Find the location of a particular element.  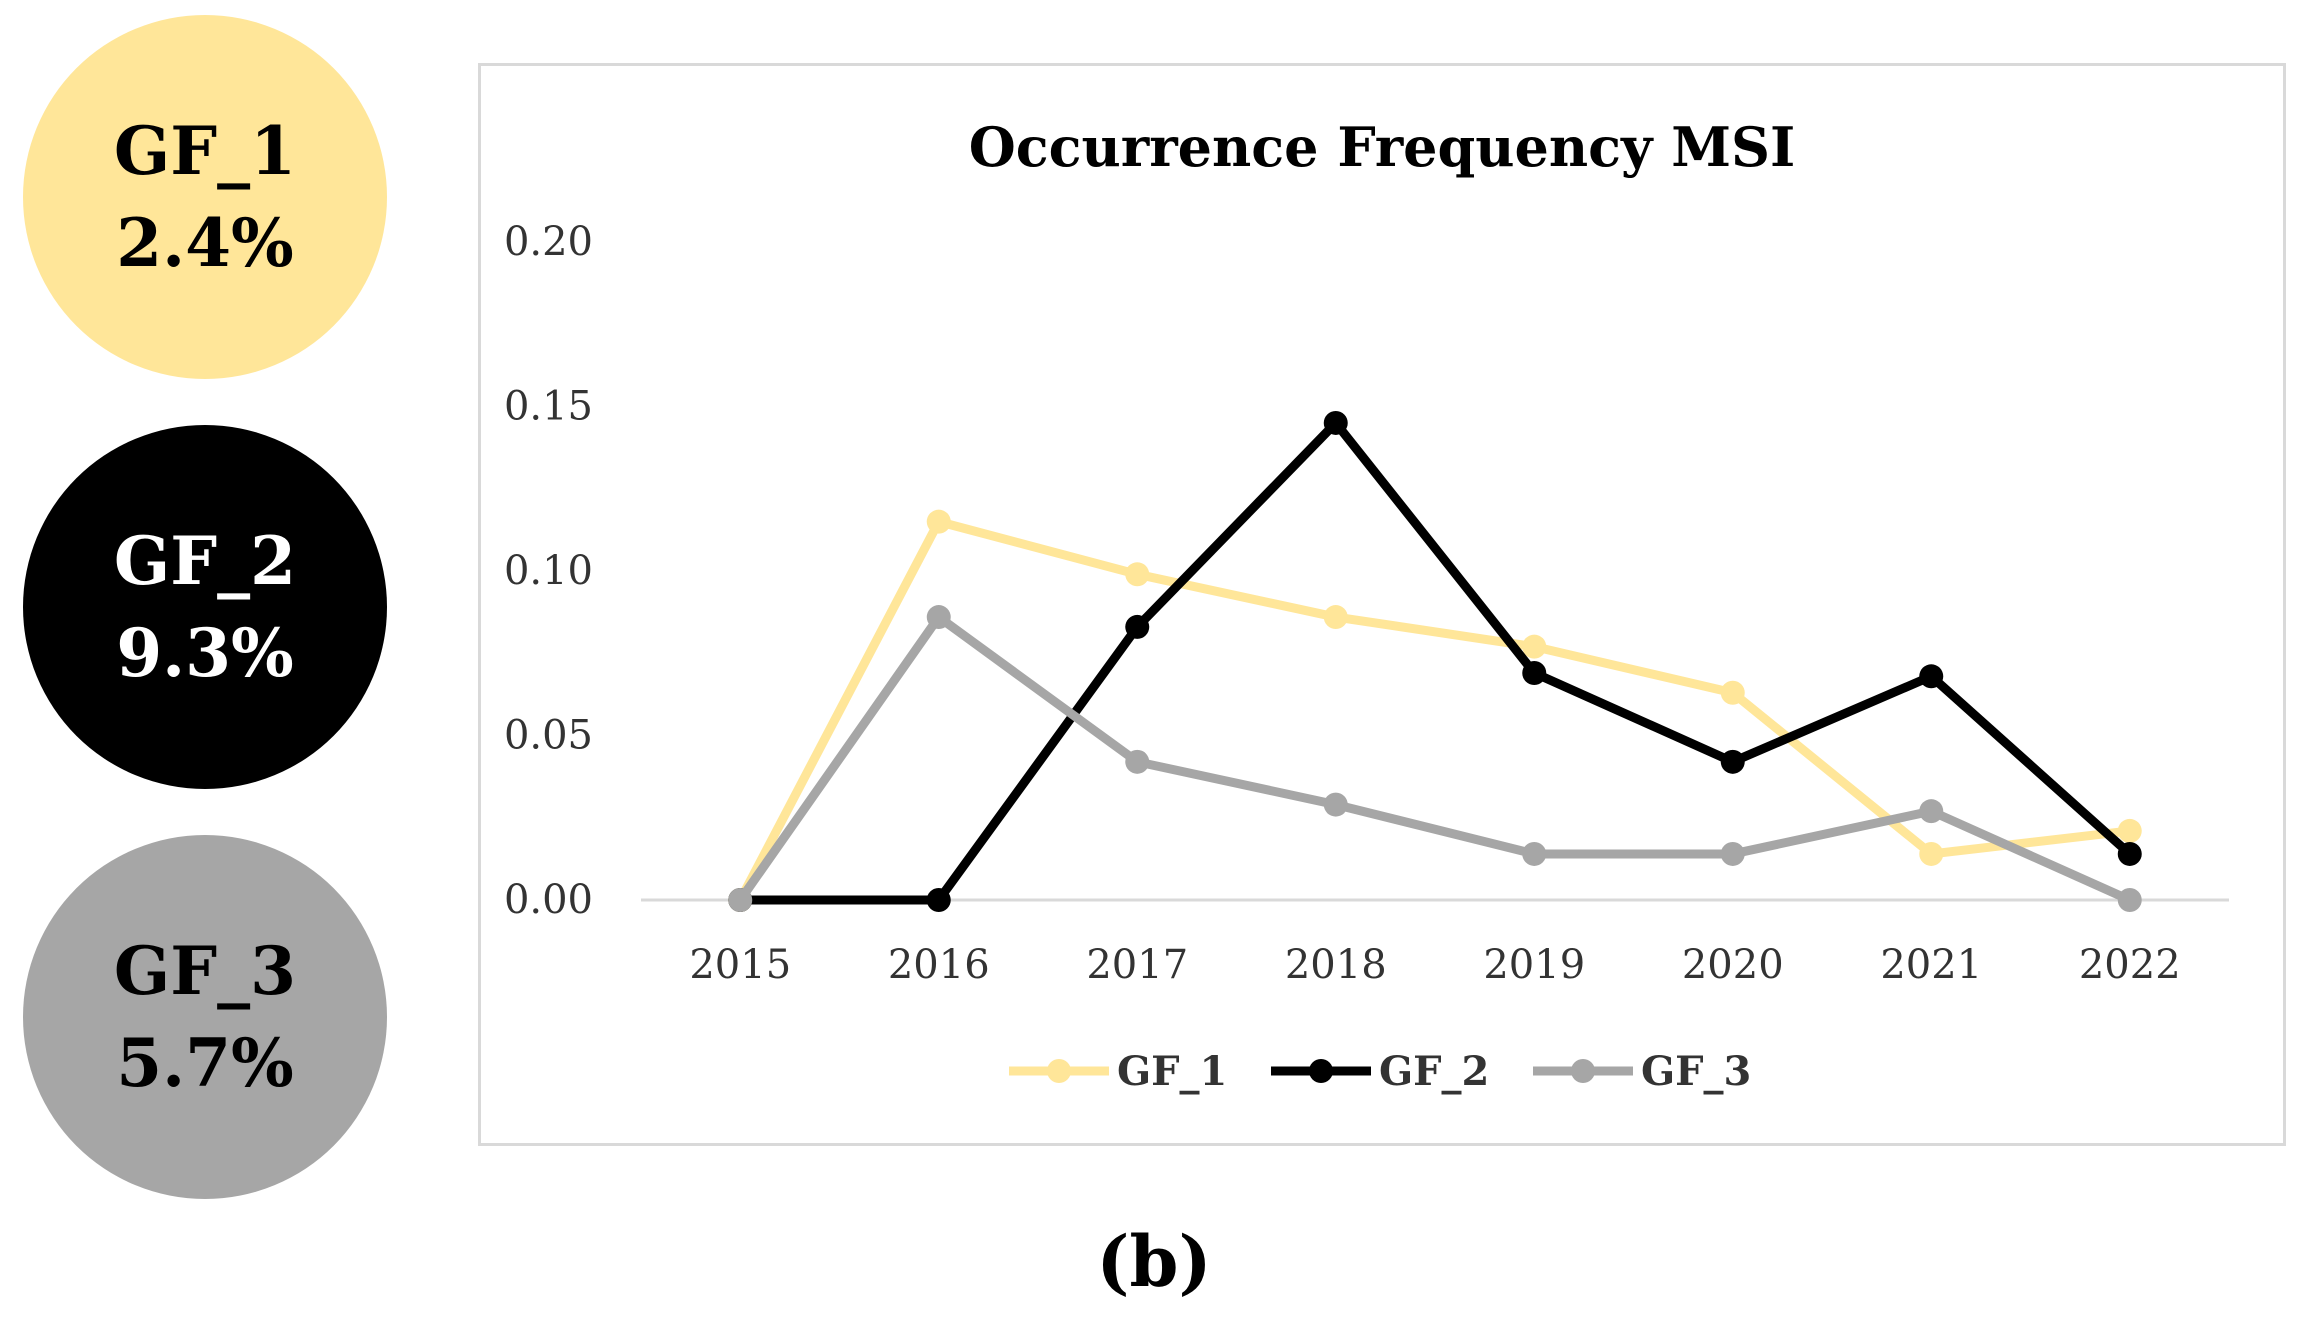

badge-gf-3: GF_3 5.7% is located at coordinates (205, 1017).